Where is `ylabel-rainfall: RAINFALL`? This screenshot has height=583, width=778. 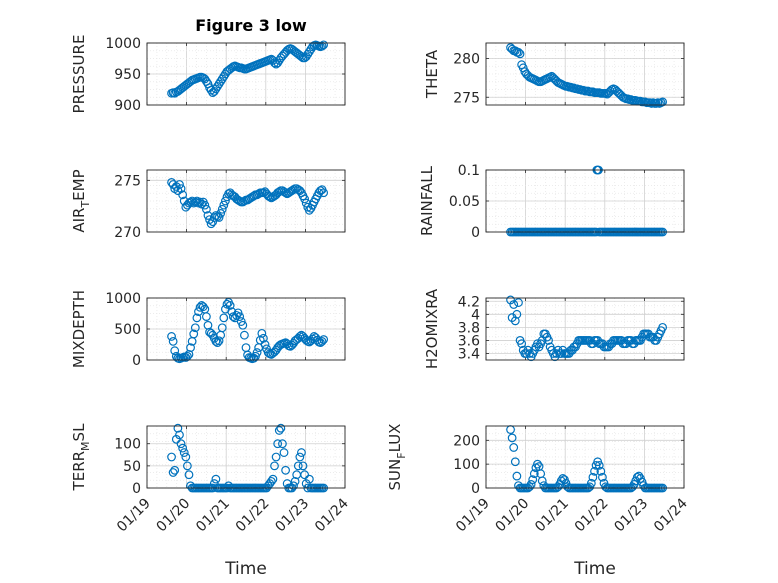 ylabel-rainfall: RAINFALL is located at coordinates (427, 200).